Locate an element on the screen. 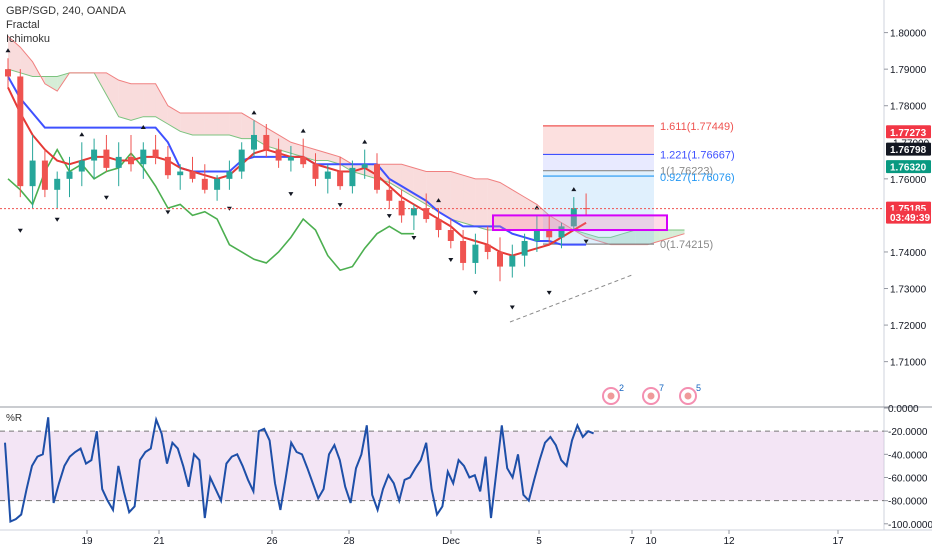 The image size is (932, 555). time-tick-label: 5 is located at coordinates (539, 541).